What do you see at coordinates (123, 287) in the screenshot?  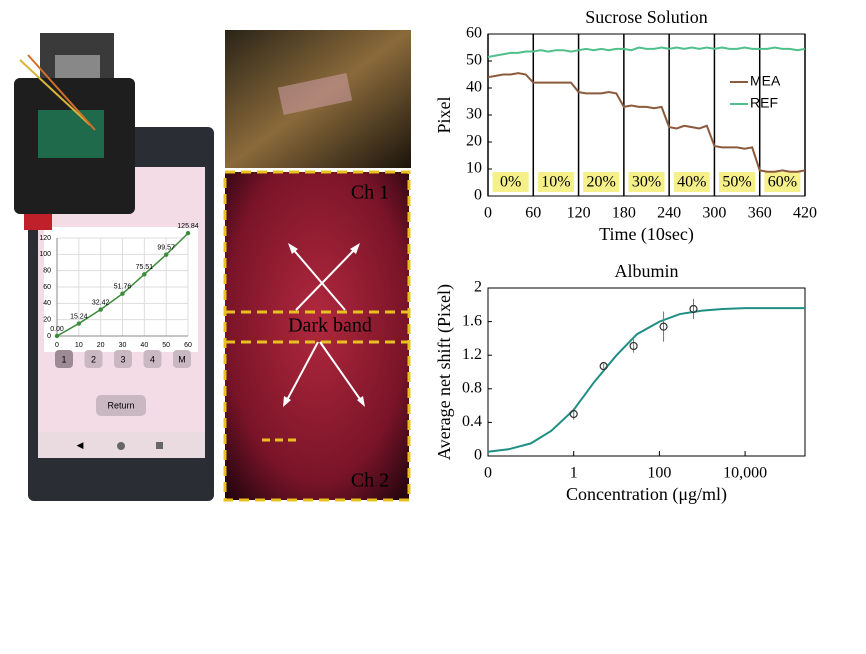 I see `value-label: 51.76` at bounding box center [123, 287].